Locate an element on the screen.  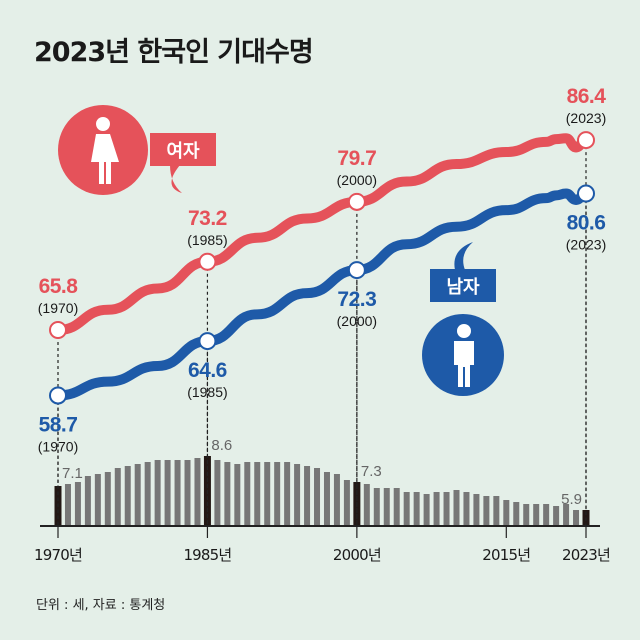
gap-bar-2008 is located at coordinates (436, 509).